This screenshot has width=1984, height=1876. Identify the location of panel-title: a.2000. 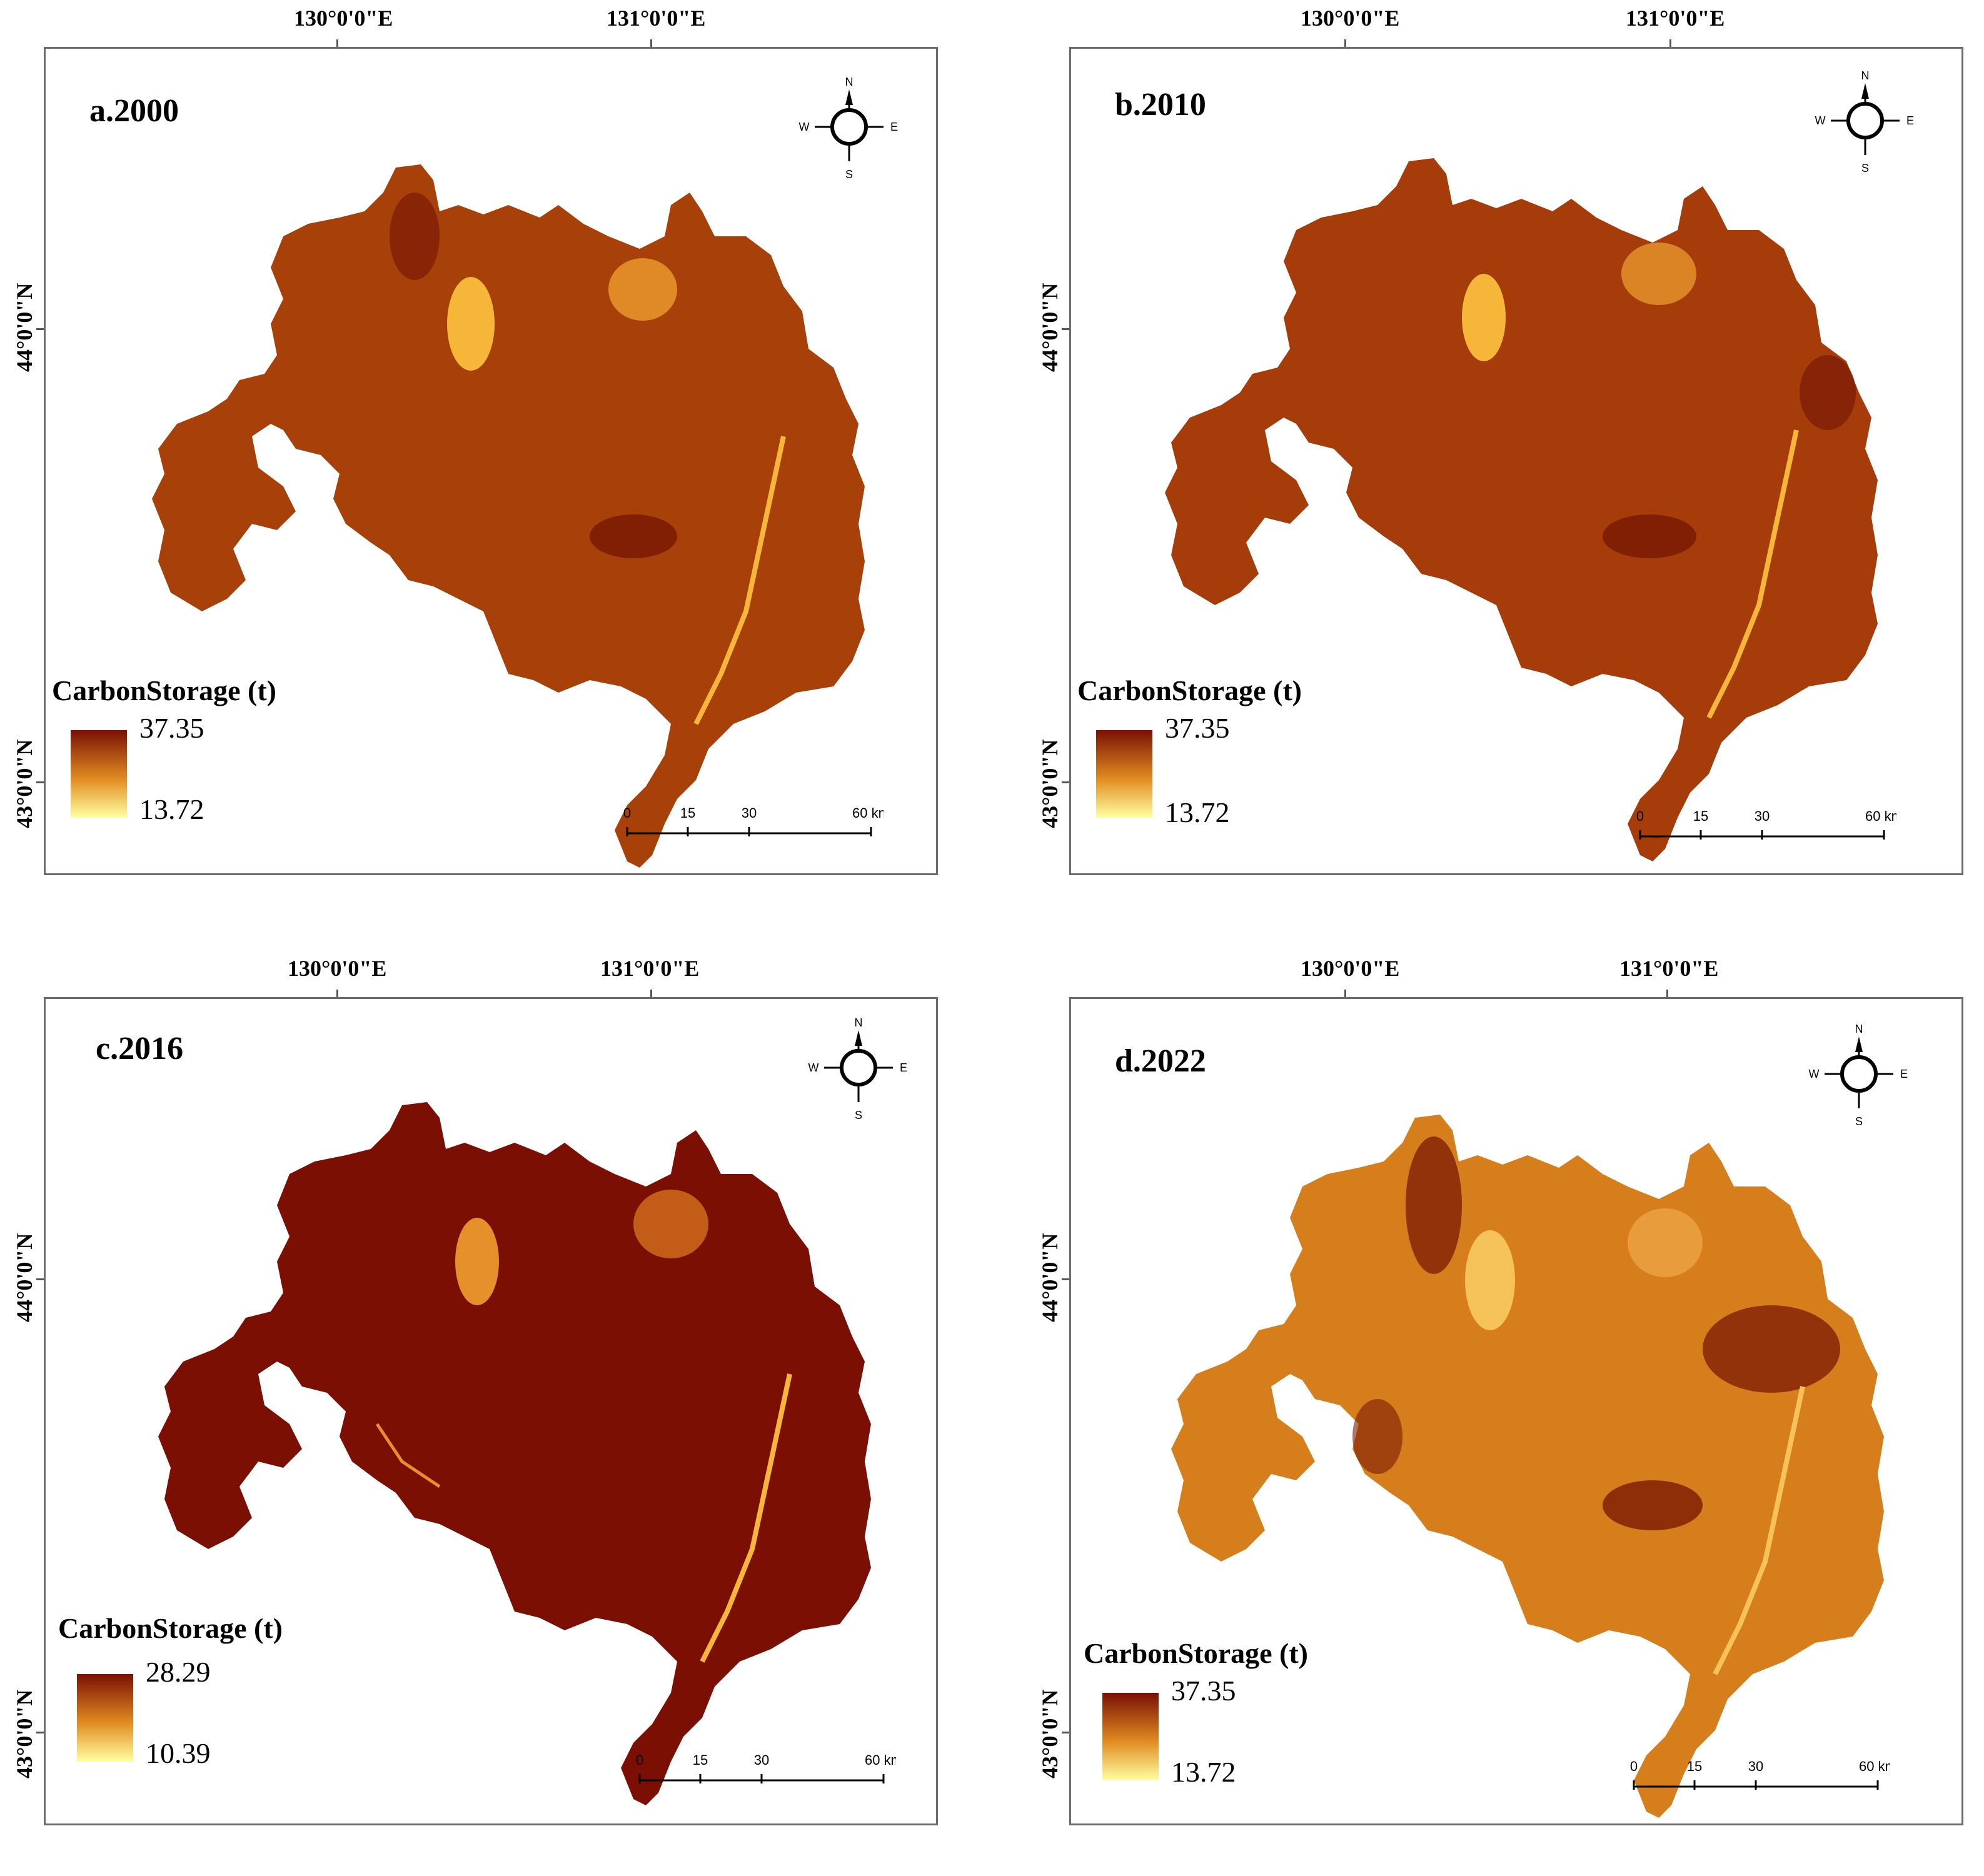
(134, 111).